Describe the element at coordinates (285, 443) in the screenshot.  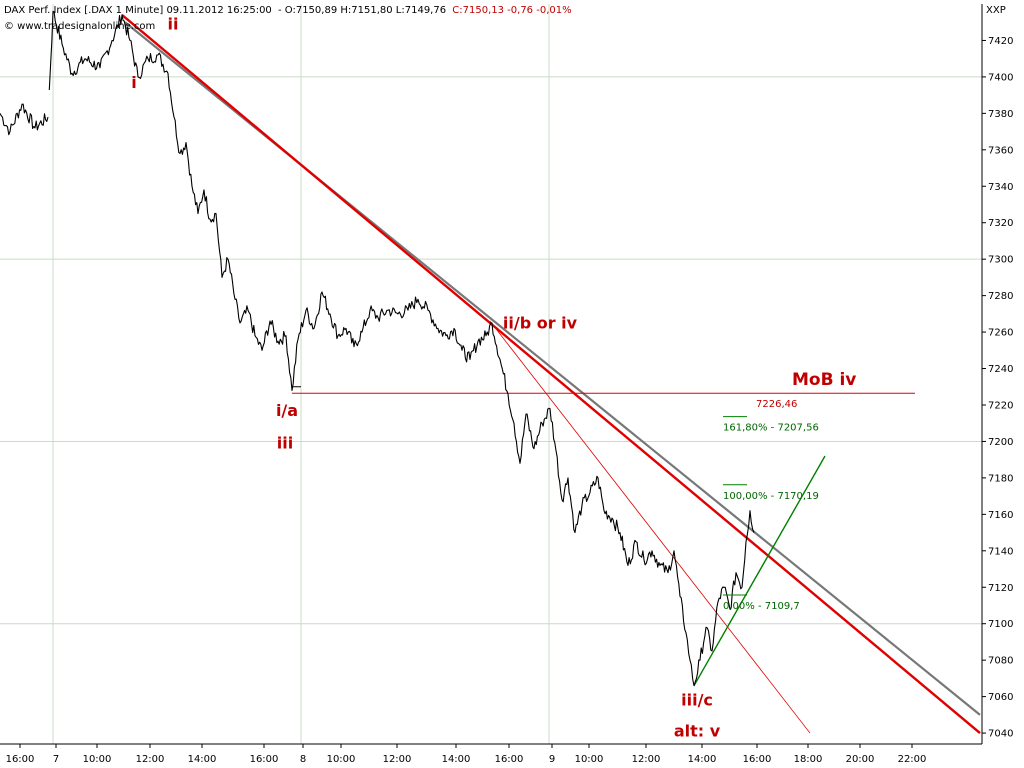
I see `wave-label: iii` at that location.